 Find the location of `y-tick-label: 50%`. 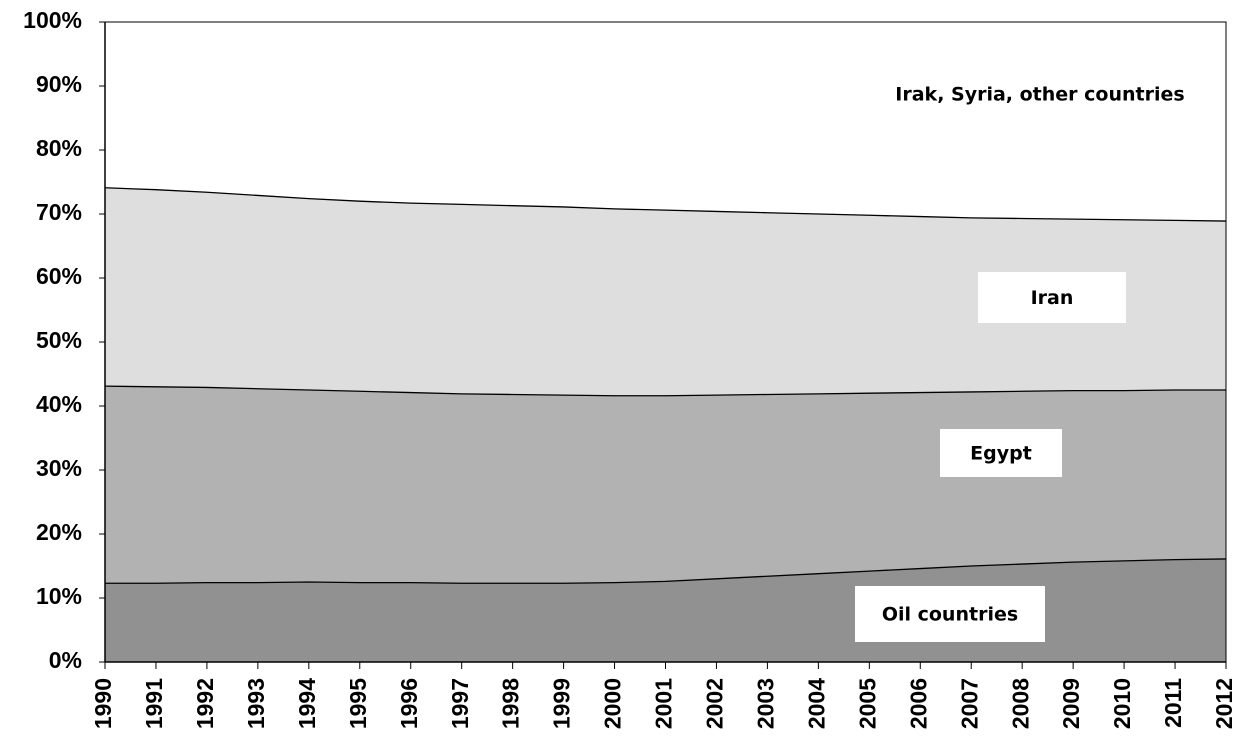

y-tick-label: 50% is located at coordinates (59, 340).